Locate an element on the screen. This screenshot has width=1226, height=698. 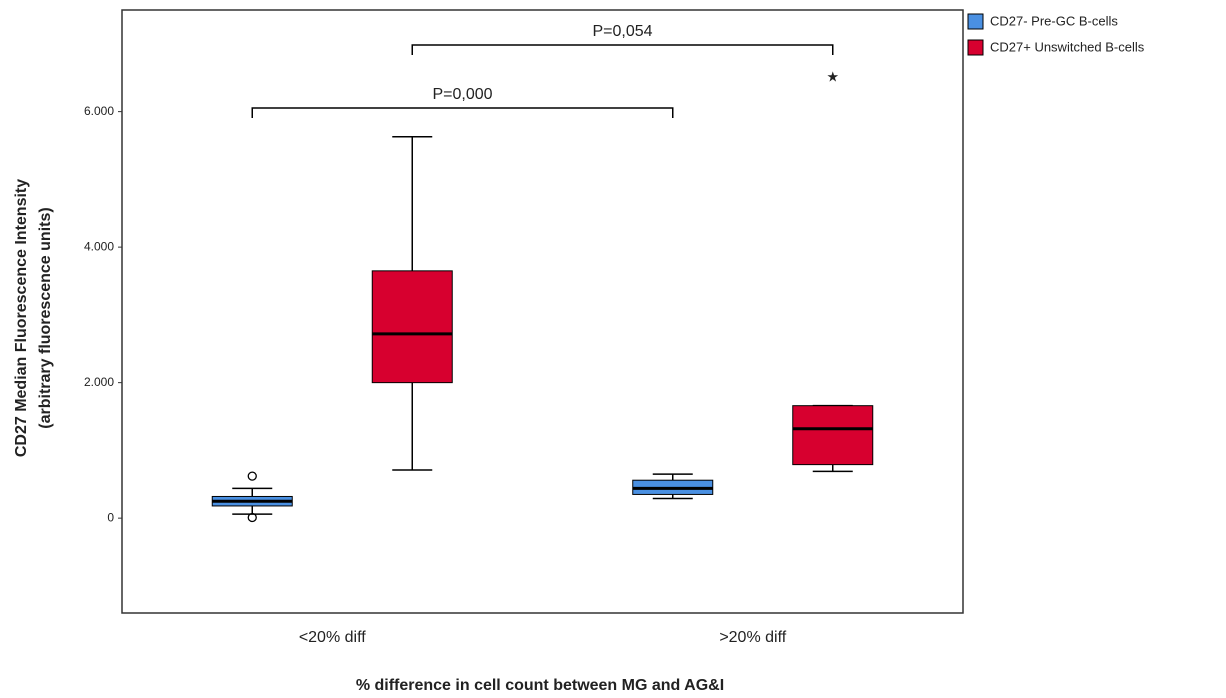
y-axis-title: (arbitrary fluorescence units) is located at coordinates (45, 317).